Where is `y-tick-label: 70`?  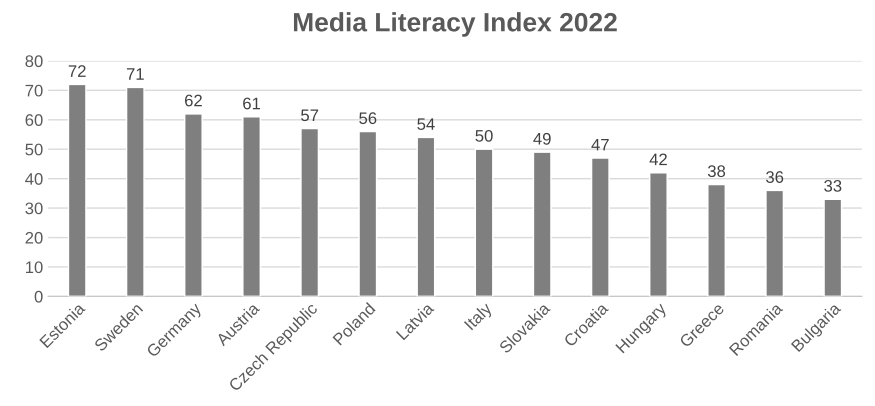 y-tick-label: 70 is located at coordinates (34, 90).